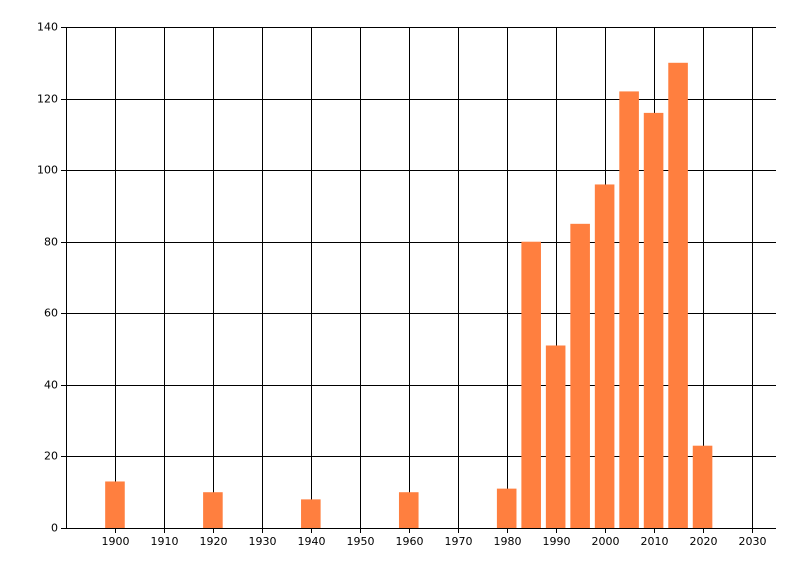  What do you see at coordinates (410, 541) in the screenshot?
I see `x-tick-label: 1960` at bounding box center [410, 541].